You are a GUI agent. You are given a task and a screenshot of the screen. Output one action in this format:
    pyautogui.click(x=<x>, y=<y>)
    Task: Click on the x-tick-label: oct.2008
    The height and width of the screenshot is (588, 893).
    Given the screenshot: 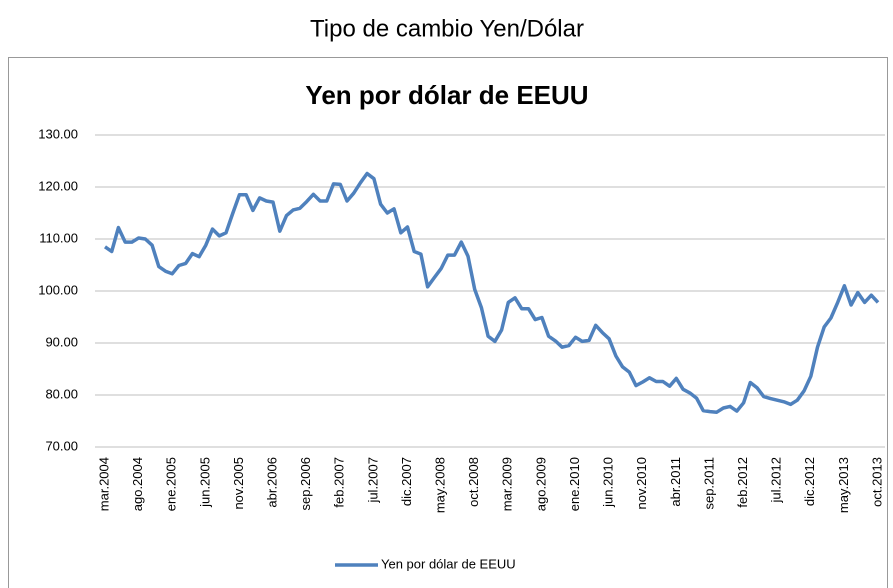 What is the action you would take?
    pyautogui.click(x=473, y=482)
    